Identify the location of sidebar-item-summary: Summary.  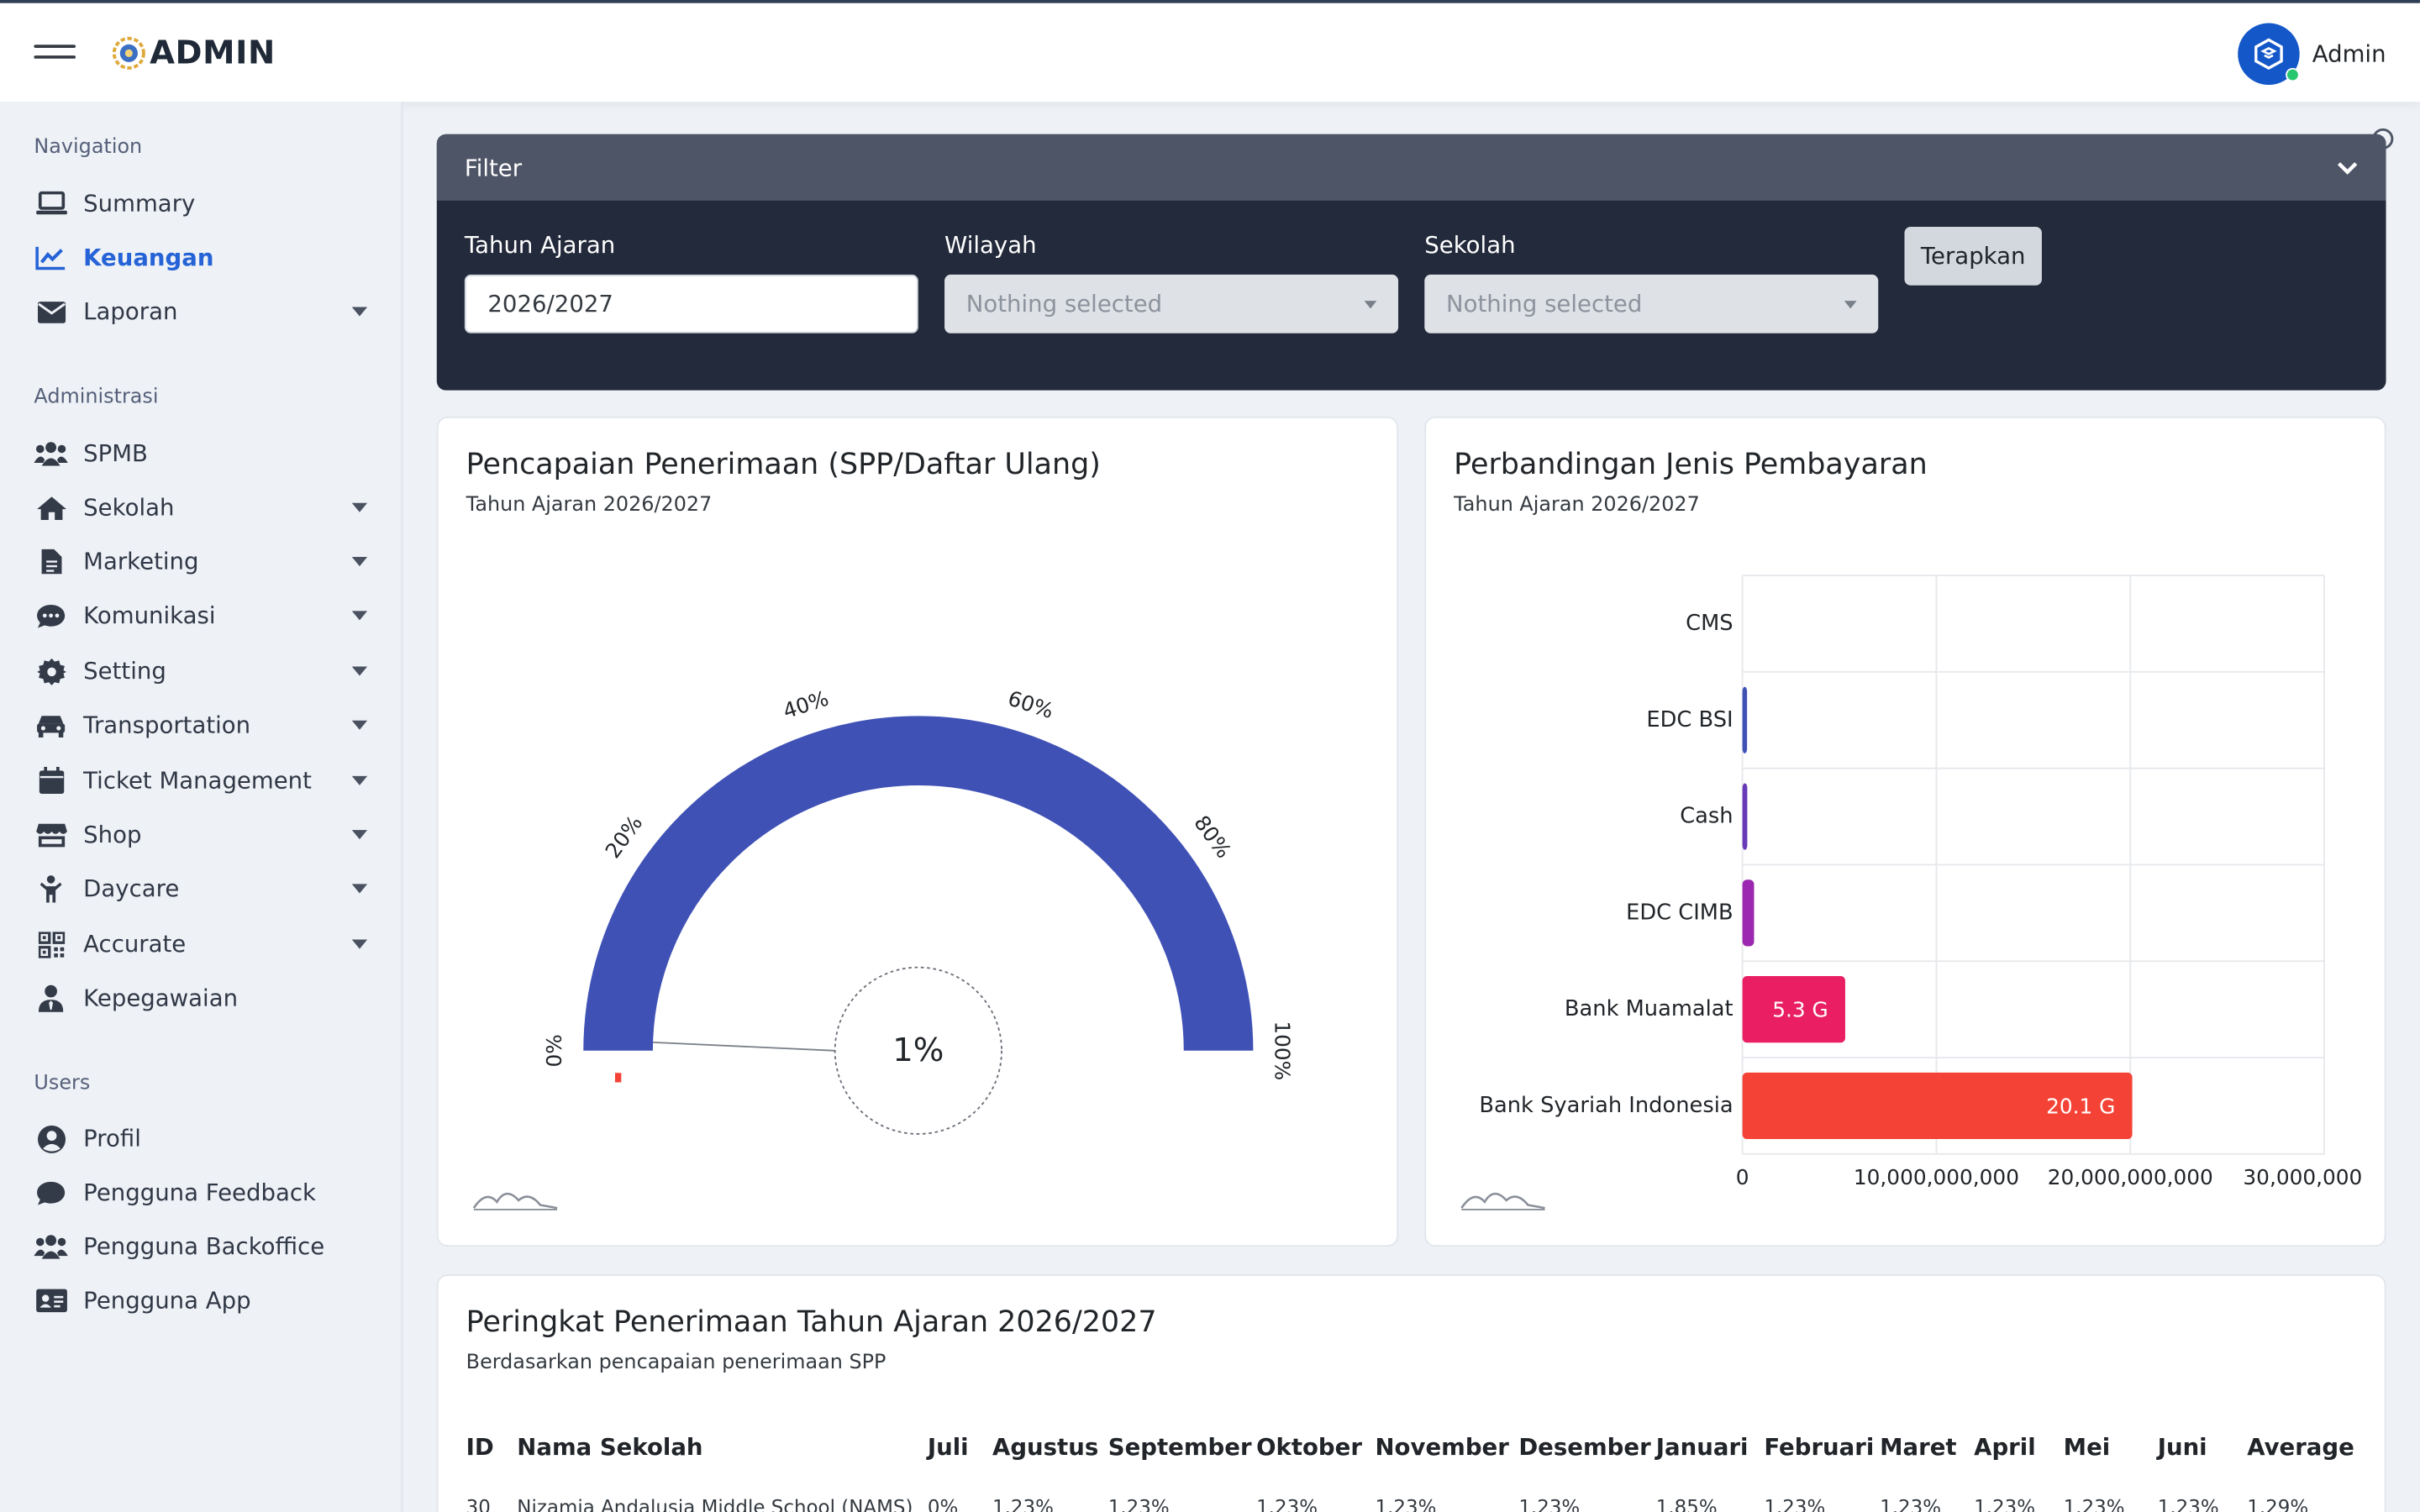
(205, 204).